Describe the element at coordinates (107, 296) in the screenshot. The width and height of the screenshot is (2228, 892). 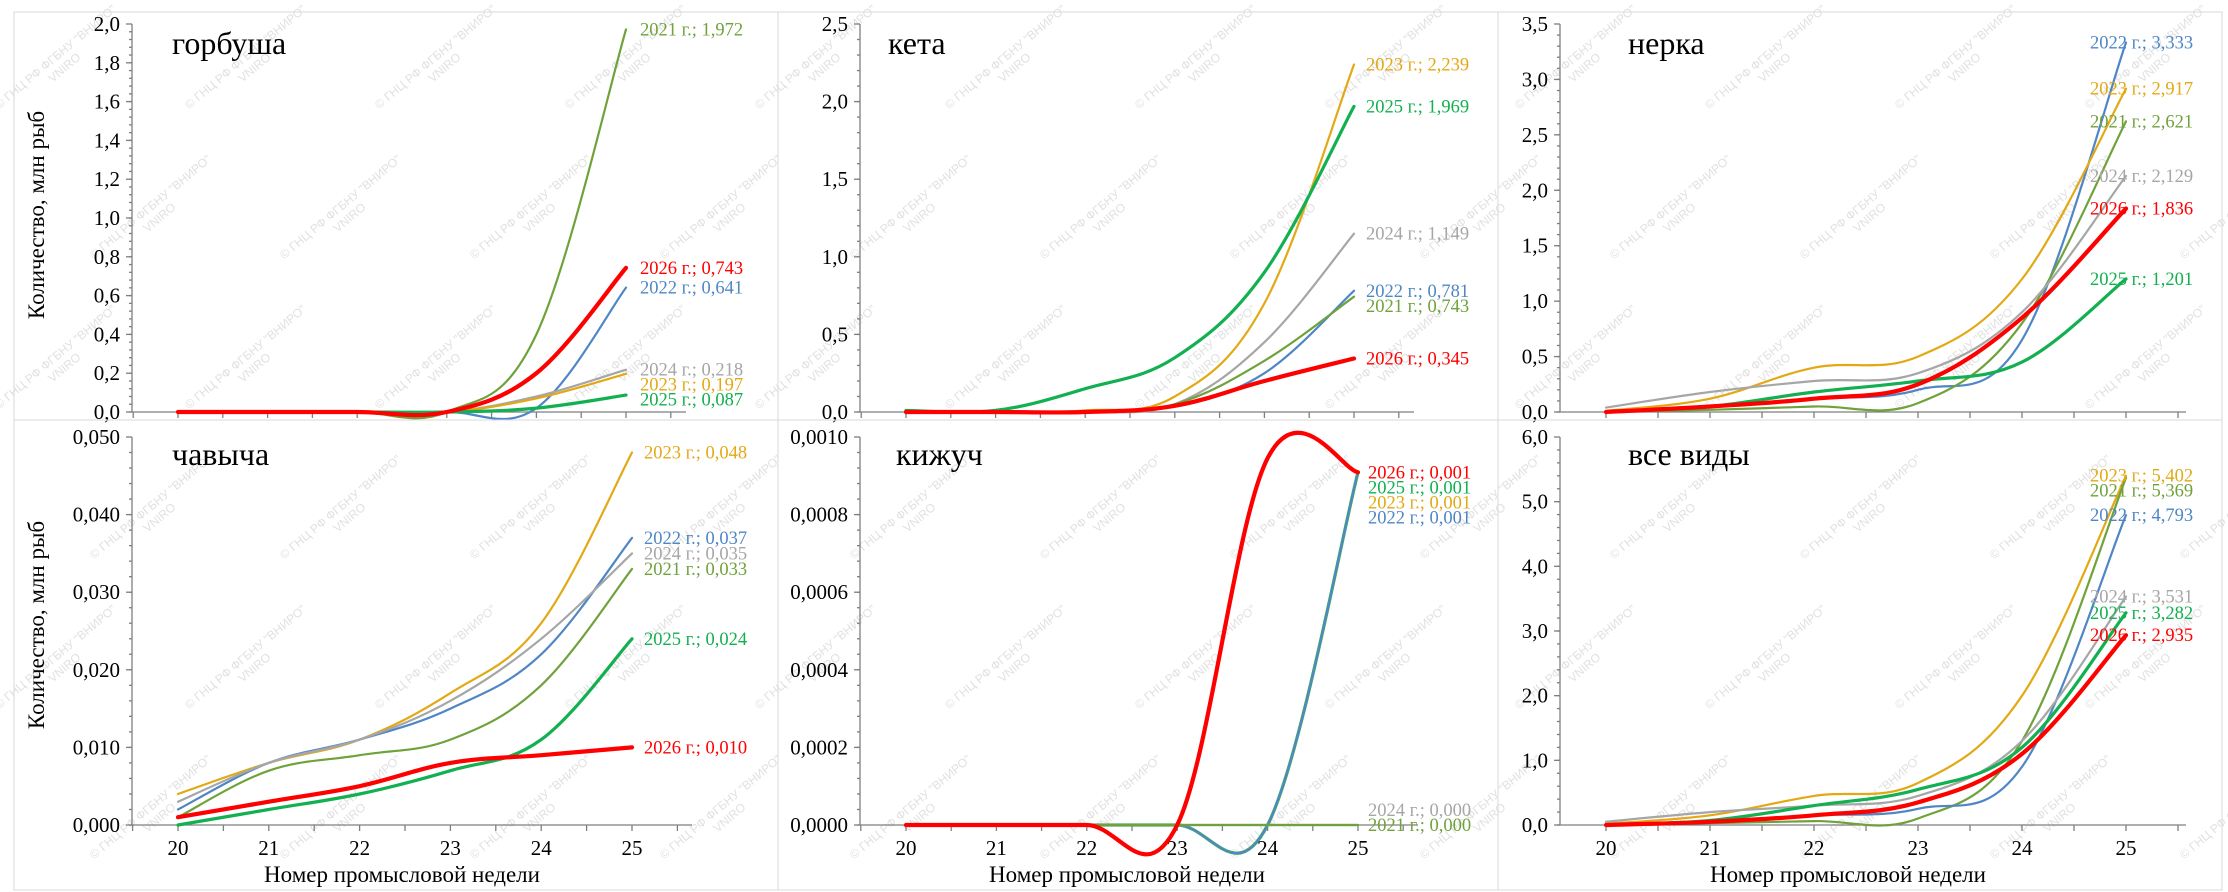
I see `y-tick-label: 0,6` at that location.